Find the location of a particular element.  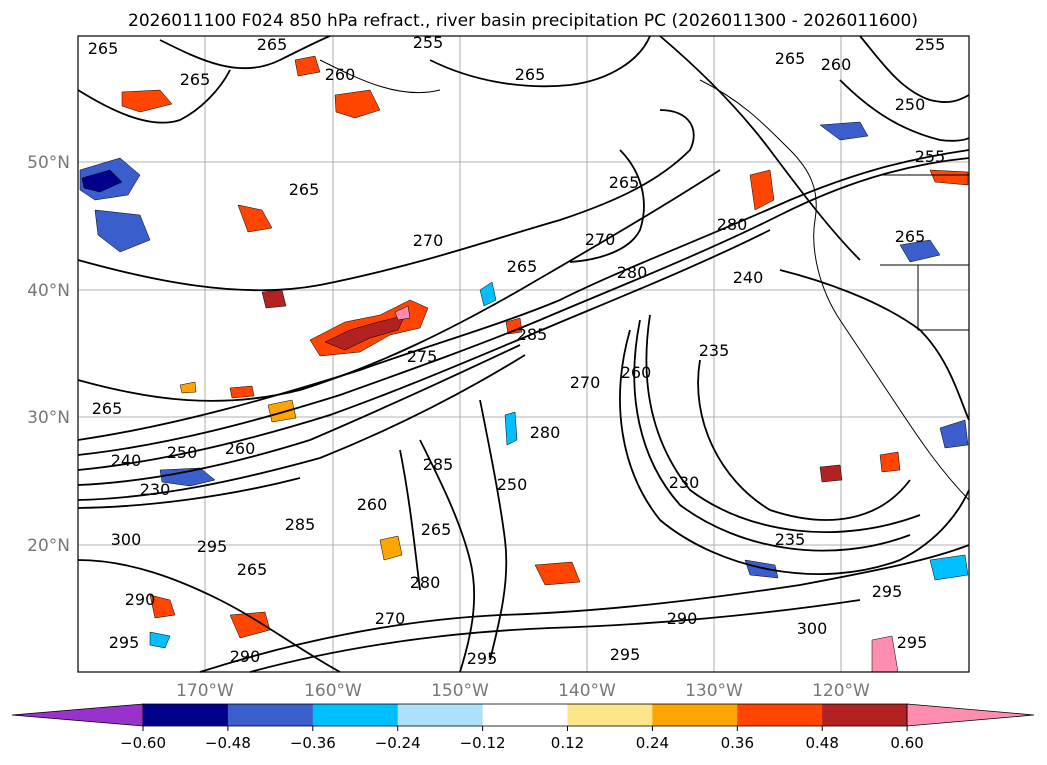

lon-axis: 170°W 160°W 150°W 140°W 130°W 120°W is located at coordinates (523, 691).